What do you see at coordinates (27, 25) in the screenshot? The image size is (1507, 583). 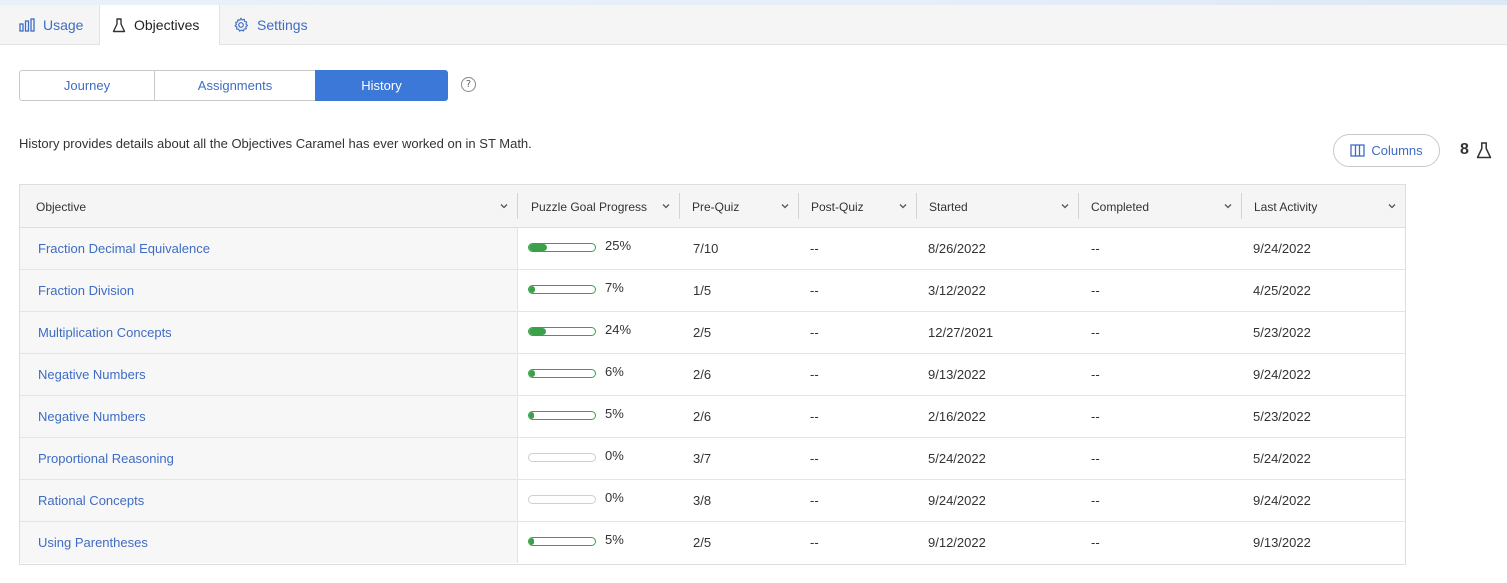 I see `bar-chart-icon` at bounding box center [27, 25].